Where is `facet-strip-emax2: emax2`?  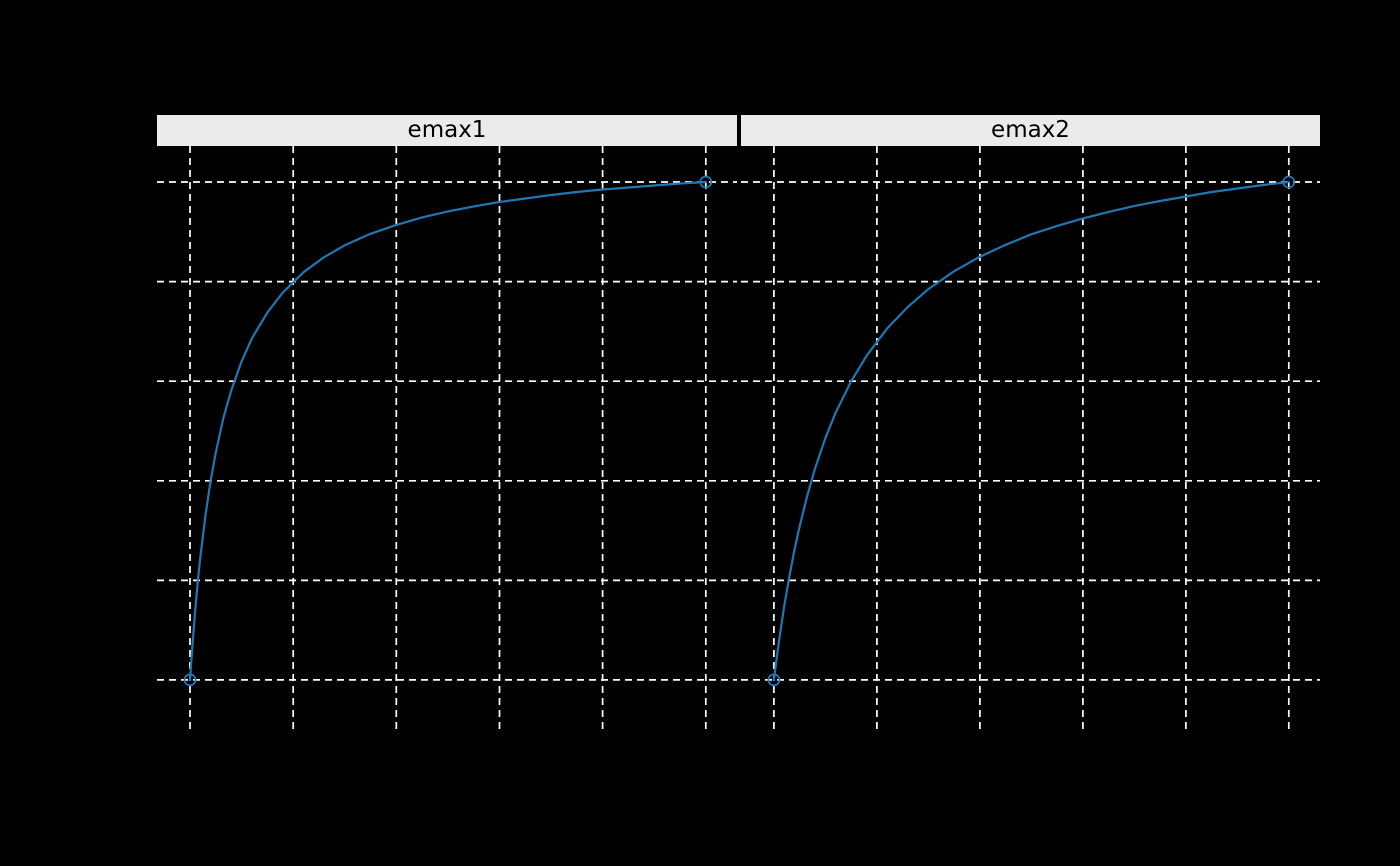
facet-strip-emax2: emax2 is located at coordinates (1030, 130).